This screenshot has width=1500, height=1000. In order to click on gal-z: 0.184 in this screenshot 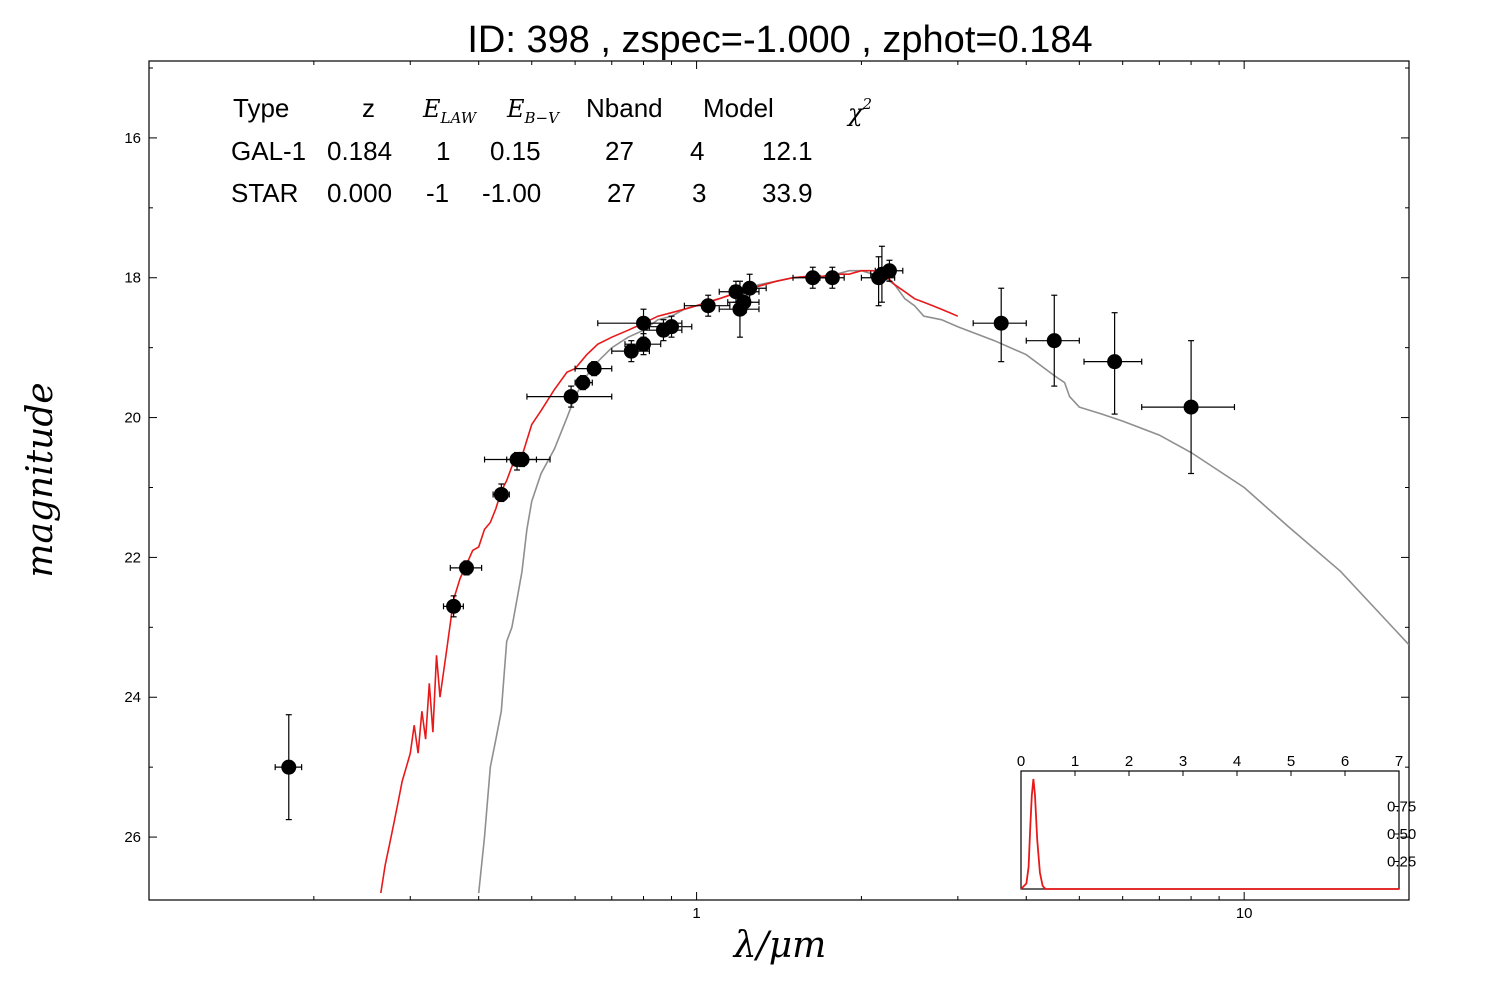, I will do `click(359, 151)`.